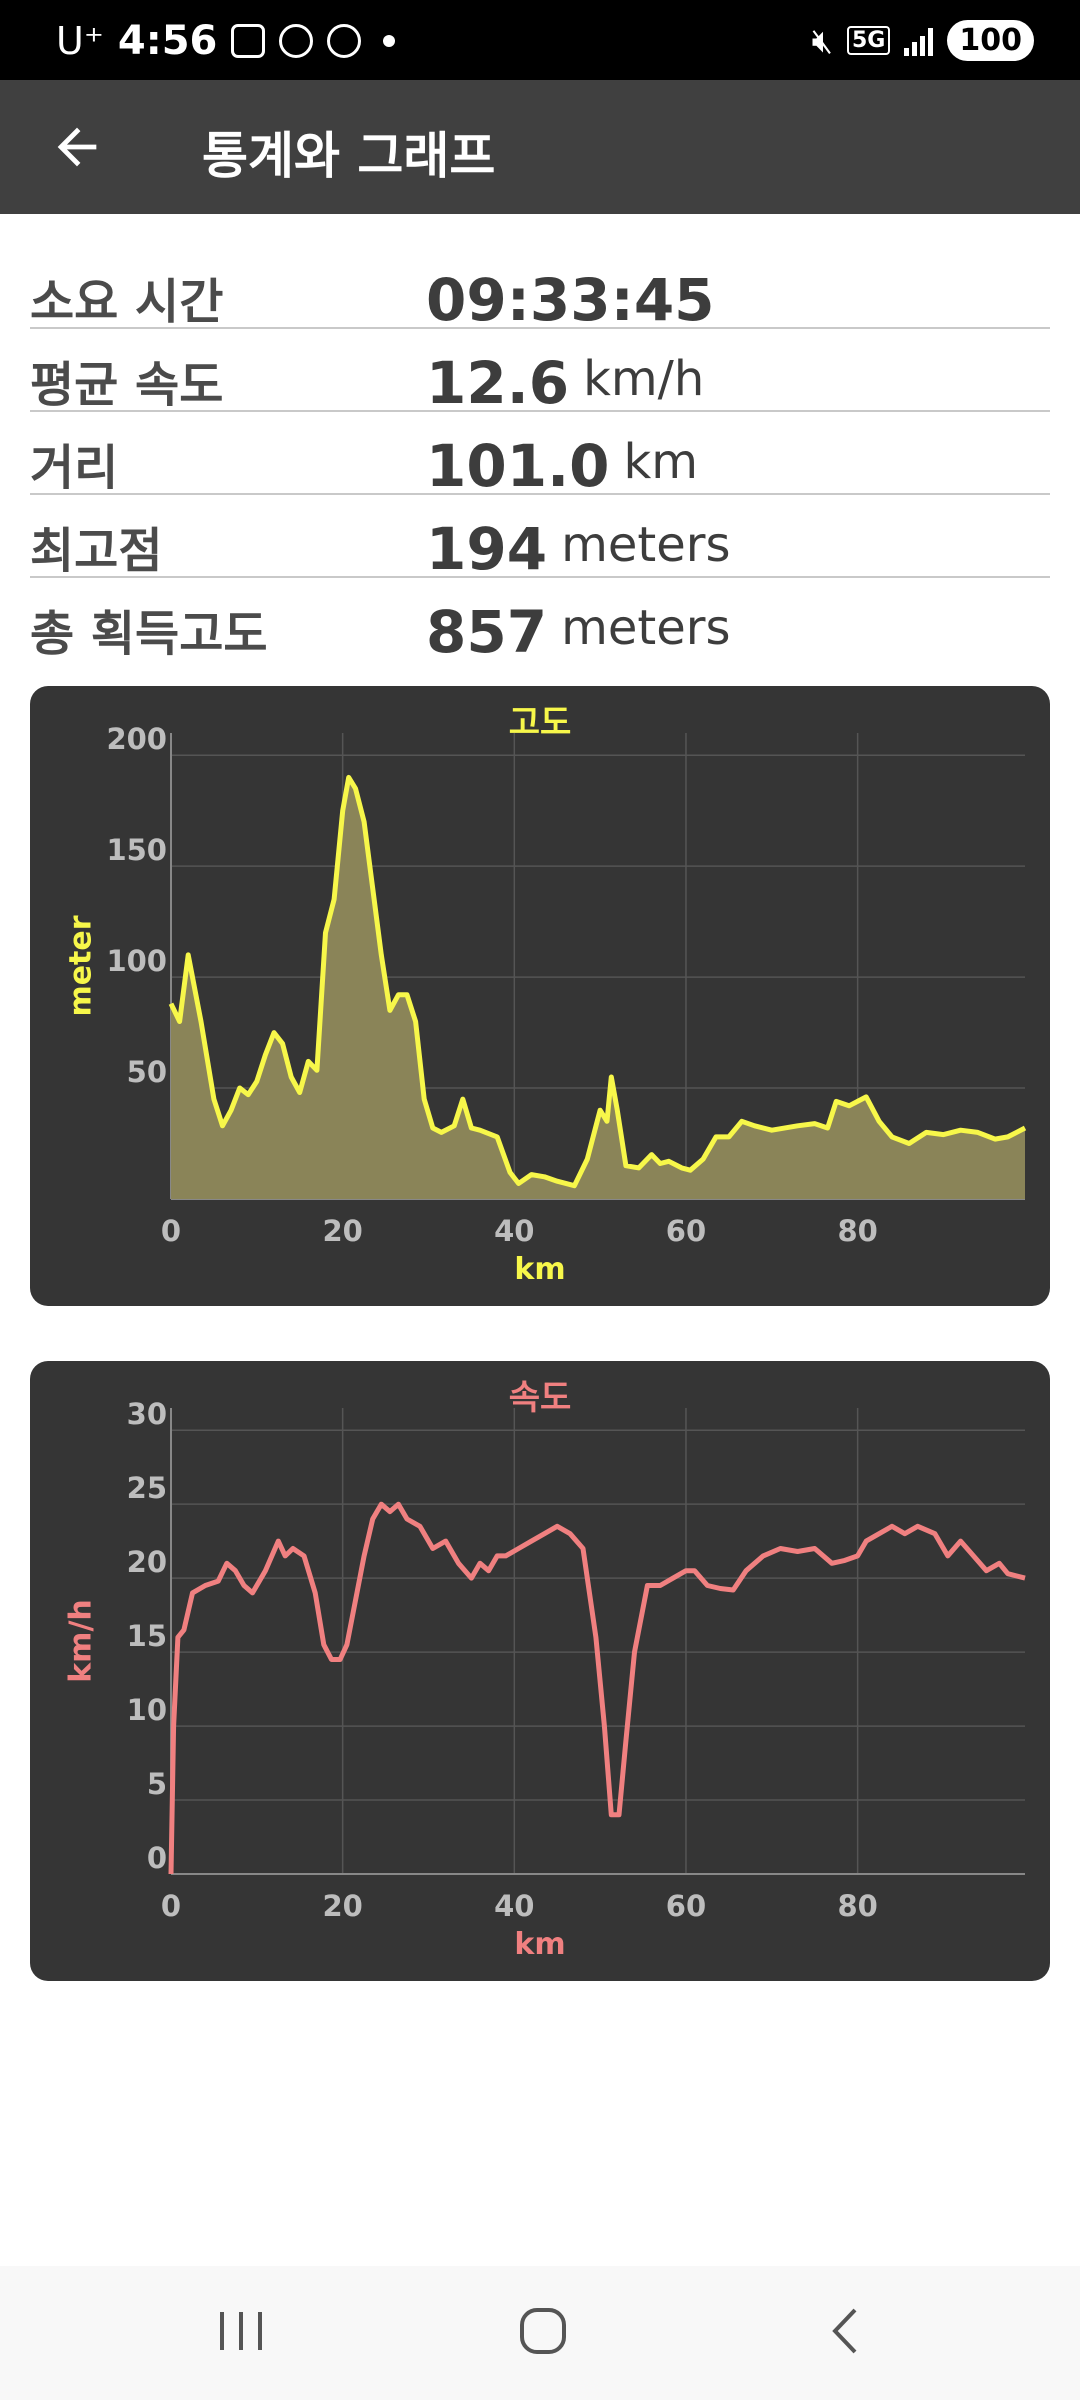  I want to click on stat-value: 12.6 km/h, so click(565, 383).